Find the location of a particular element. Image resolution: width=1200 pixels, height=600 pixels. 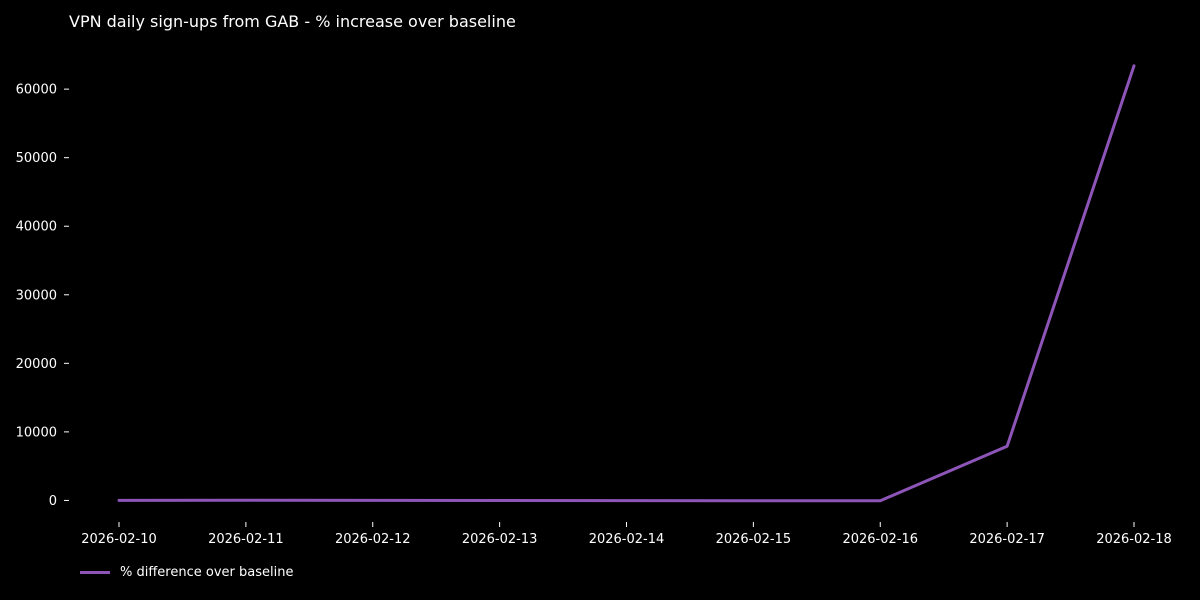

x-tick-label: 2026-02-14 is located at coordinates (627, 539).